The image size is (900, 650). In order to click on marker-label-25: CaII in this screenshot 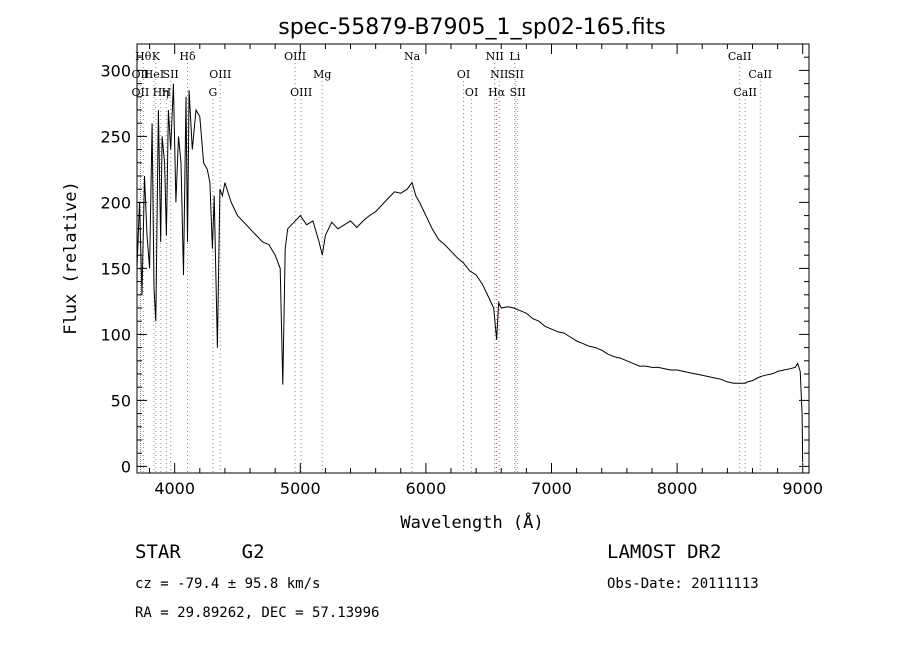, I will do `click(745, 92)`.